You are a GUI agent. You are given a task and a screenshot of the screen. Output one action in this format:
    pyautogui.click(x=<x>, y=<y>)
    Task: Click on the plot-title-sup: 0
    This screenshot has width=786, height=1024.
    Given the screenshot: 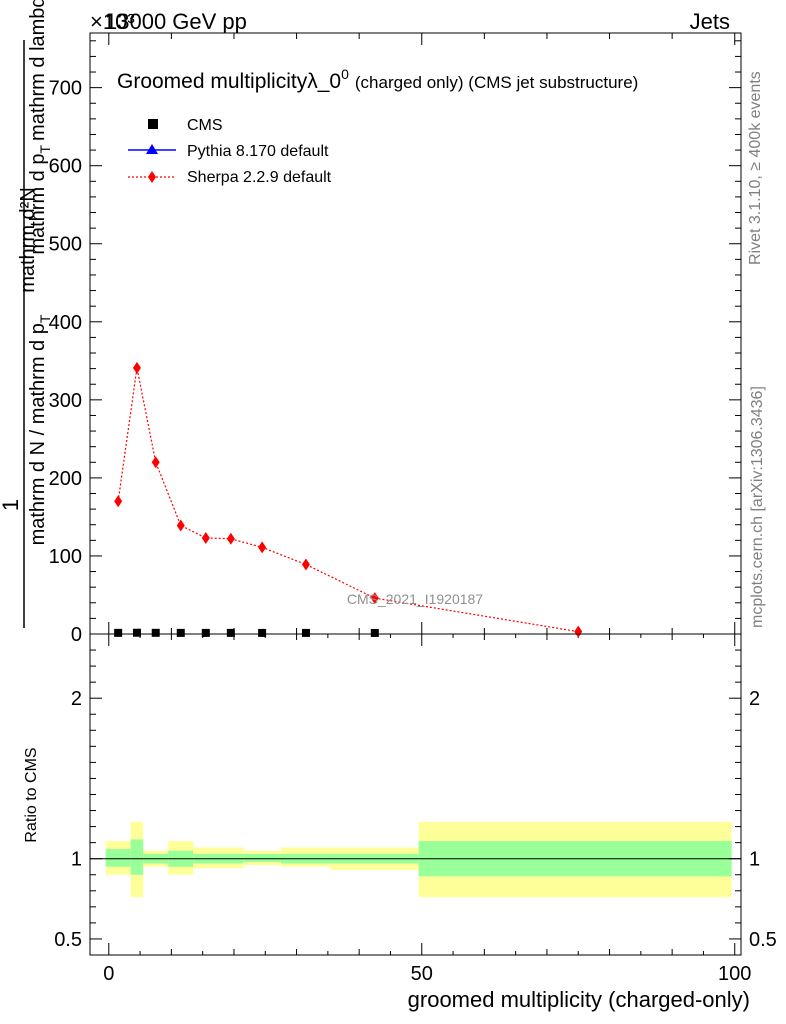 What is the action you would take?
    pyautogui.click(x=345, y=74)
    